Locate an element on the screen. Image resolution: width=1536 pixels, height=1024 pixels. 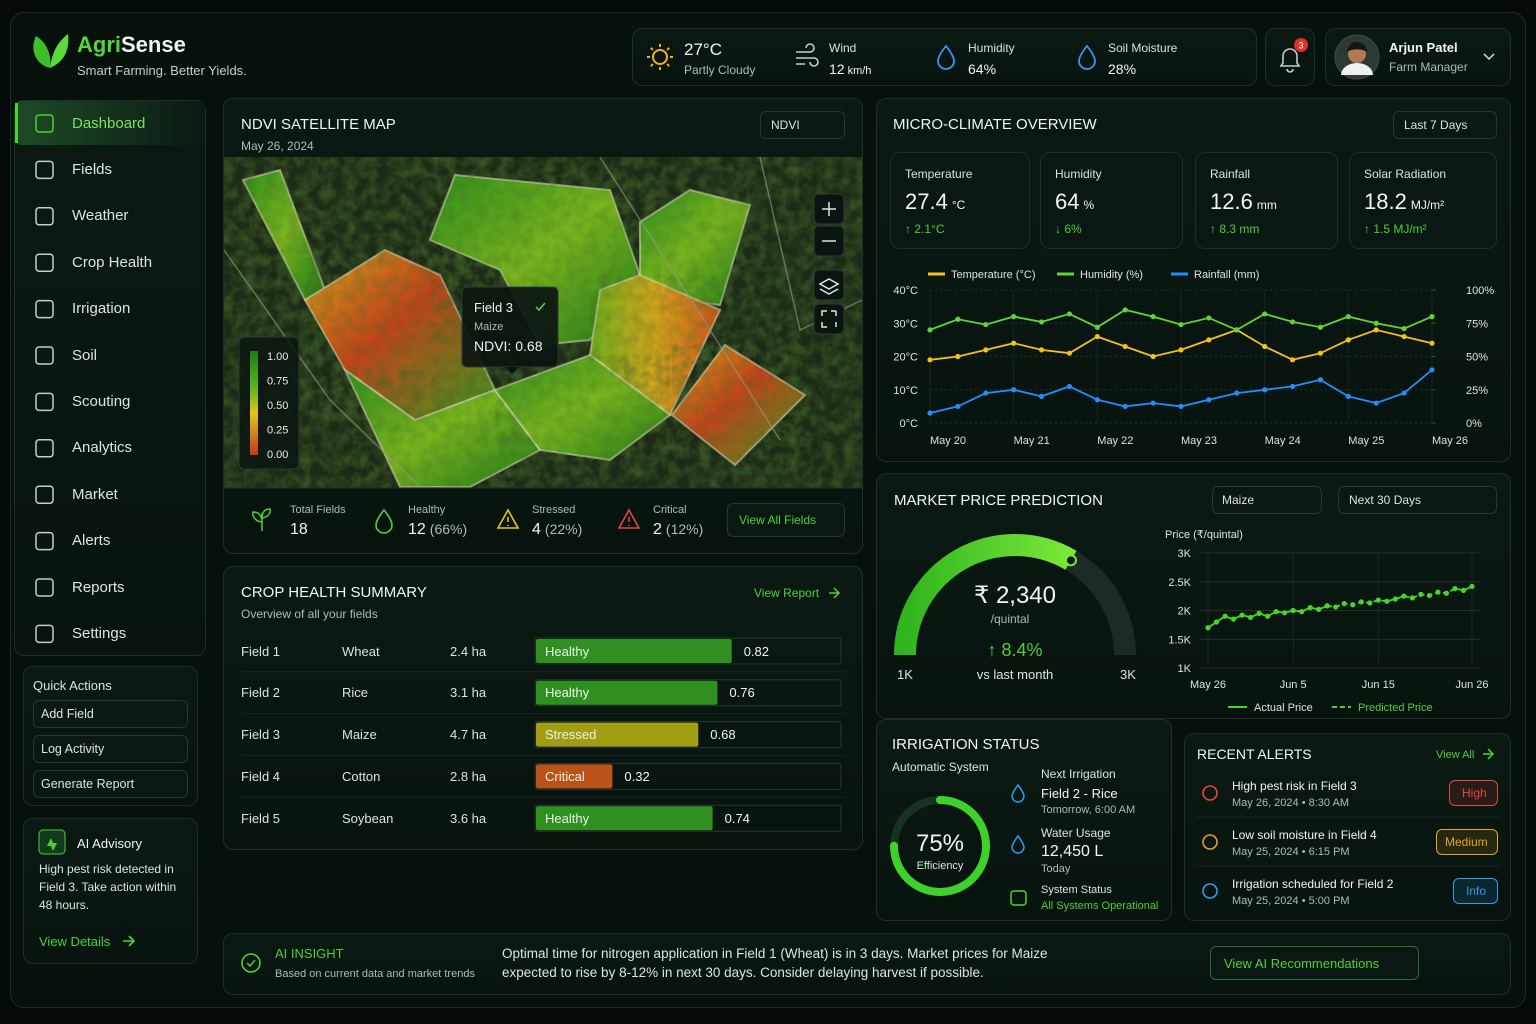
nav-item: Soil is located at coordinates (85, 355).